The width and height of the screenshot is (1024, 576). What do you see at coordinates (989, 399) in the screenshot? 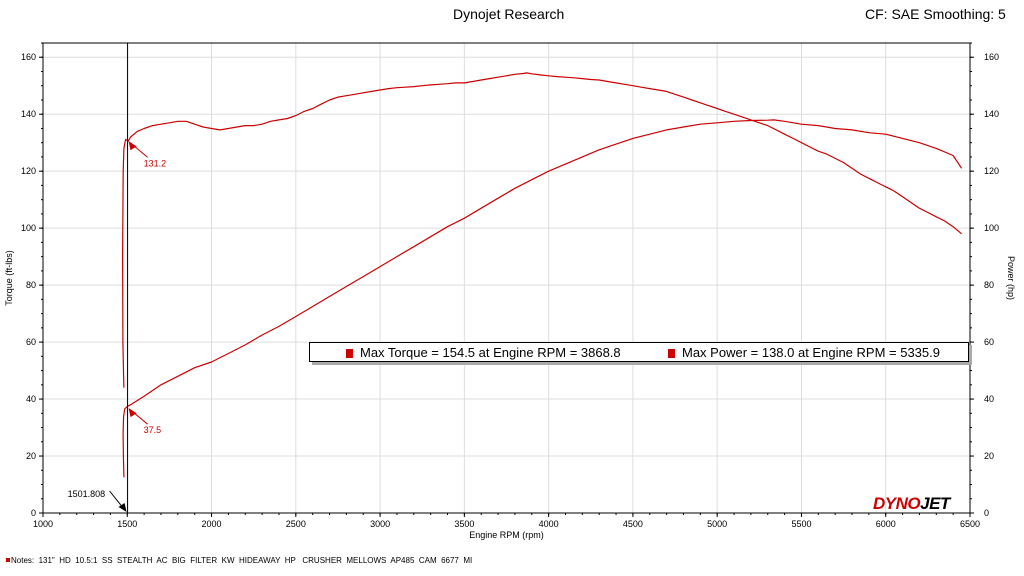
I see `y2-tick-label: 40` at bounding box center [989, 399].